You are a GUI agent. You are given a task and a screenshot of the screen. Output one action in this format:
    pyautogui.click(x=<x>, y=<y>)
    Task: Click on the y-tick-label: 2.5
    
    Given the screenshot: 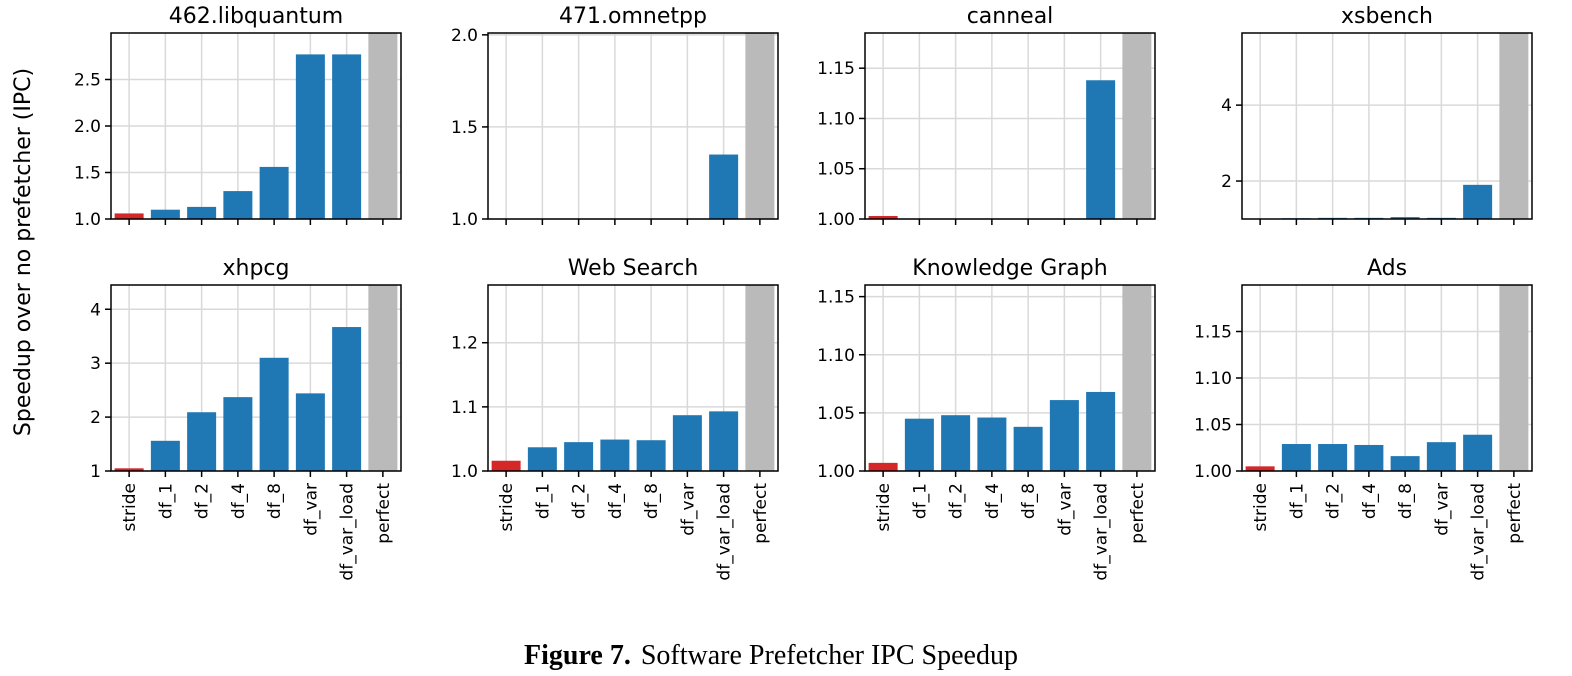 What is the action you would take?
    pyautogui.click(x=87, y=81)
    